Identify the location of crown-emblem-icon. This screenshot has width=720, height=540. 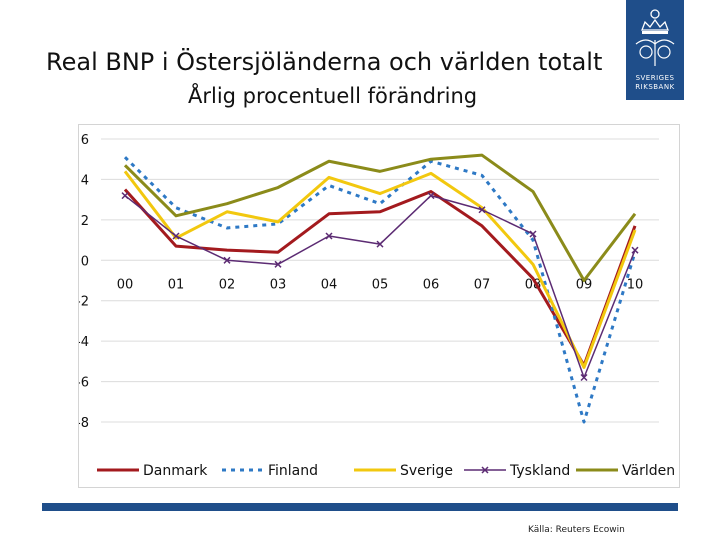
(655, 37).